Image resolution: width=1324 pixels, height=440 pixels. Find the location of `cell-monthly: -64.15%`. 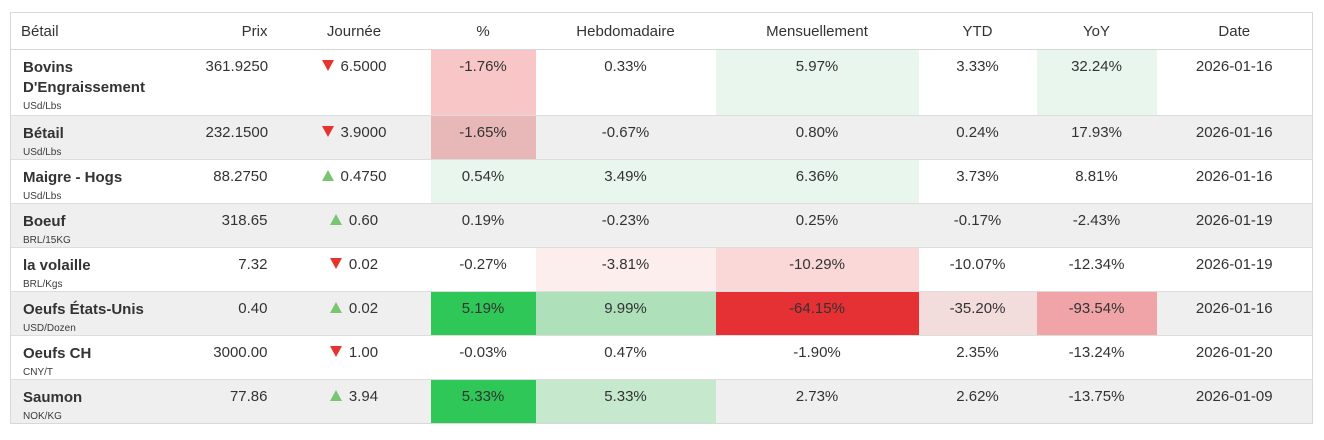

cell-monthly: -64.15% is located at coordinates (817, 313).